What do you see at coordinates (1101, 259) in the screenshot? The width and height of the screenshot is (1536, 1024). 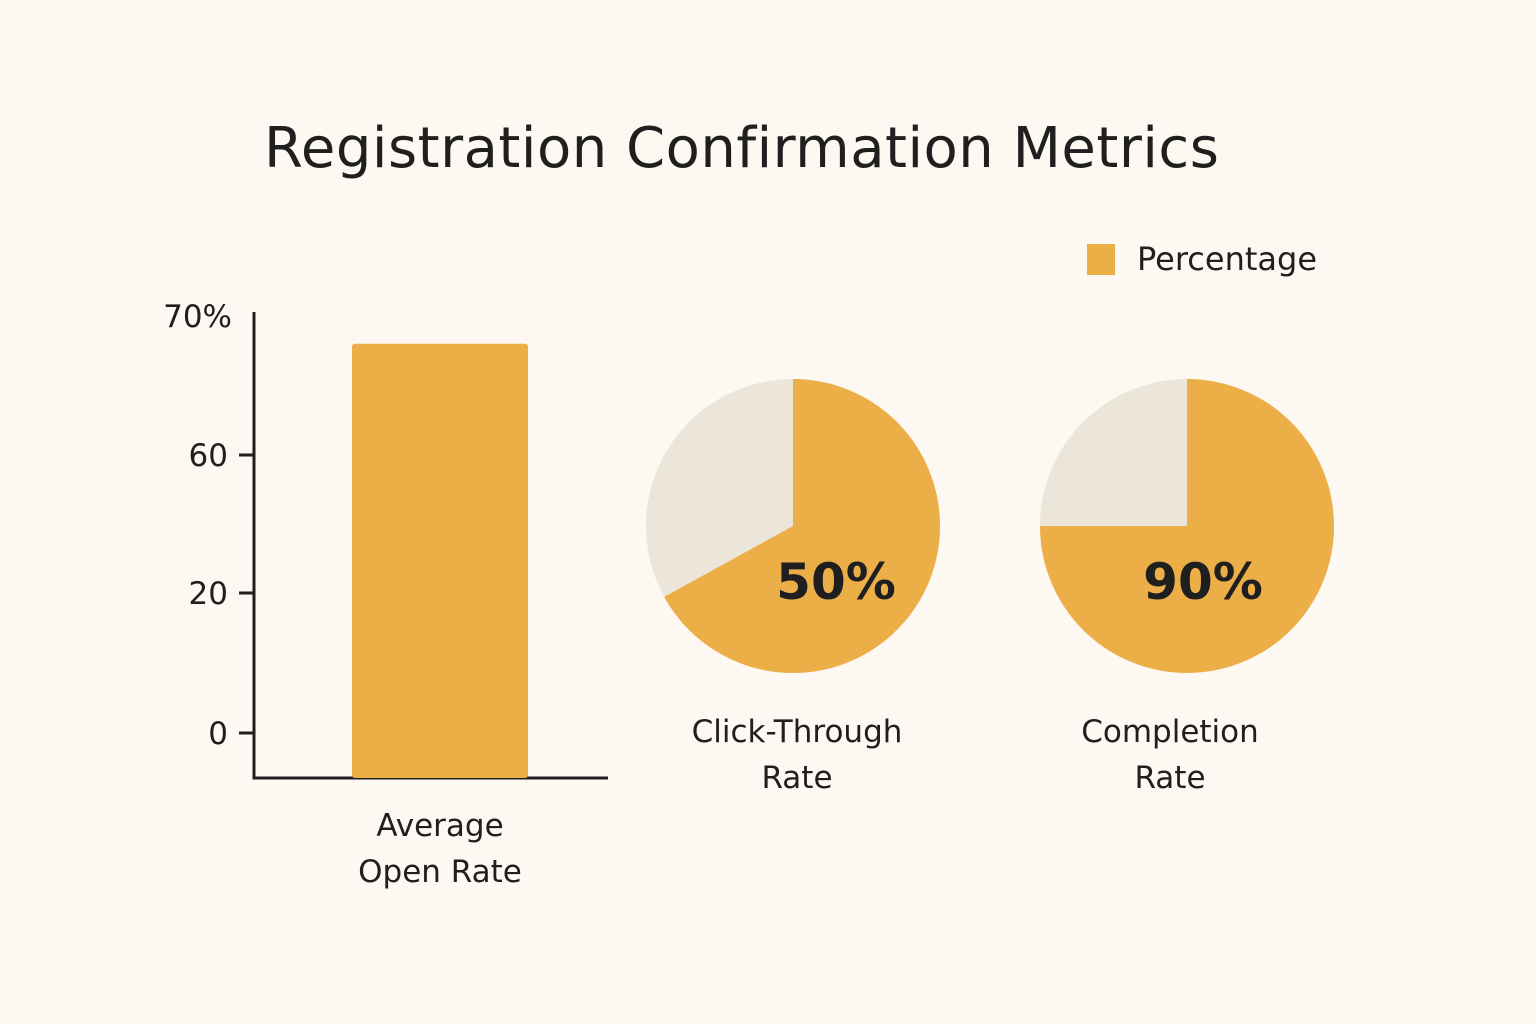 I see `legend-swatch` at bounding box center [1101, 259].